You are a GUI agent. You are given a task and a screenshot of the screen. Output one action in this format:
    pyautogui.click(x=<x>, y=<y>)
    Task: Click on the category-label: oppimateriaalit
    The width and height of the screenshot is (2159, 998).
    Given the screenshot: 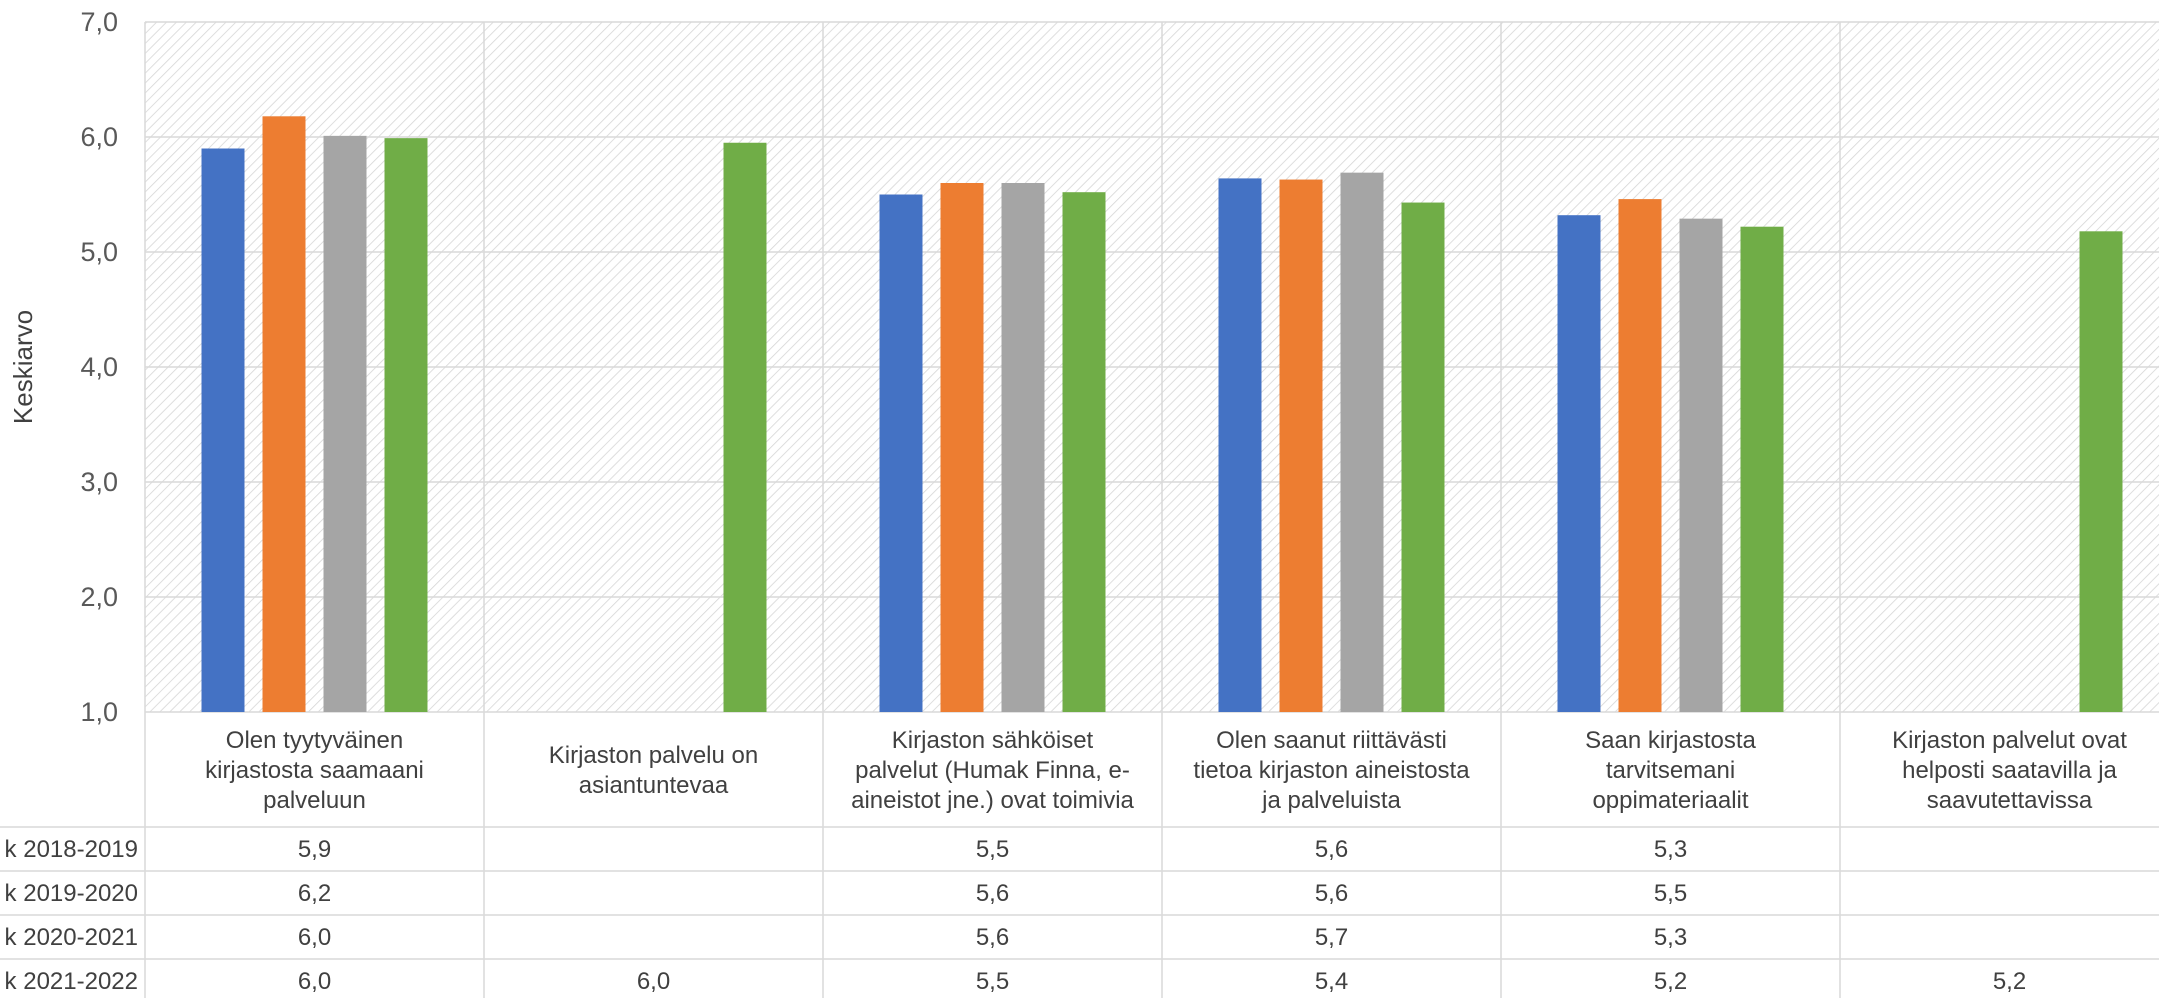 What is the action you would take?
    pyautogui.click(x=1670, y=800)
    